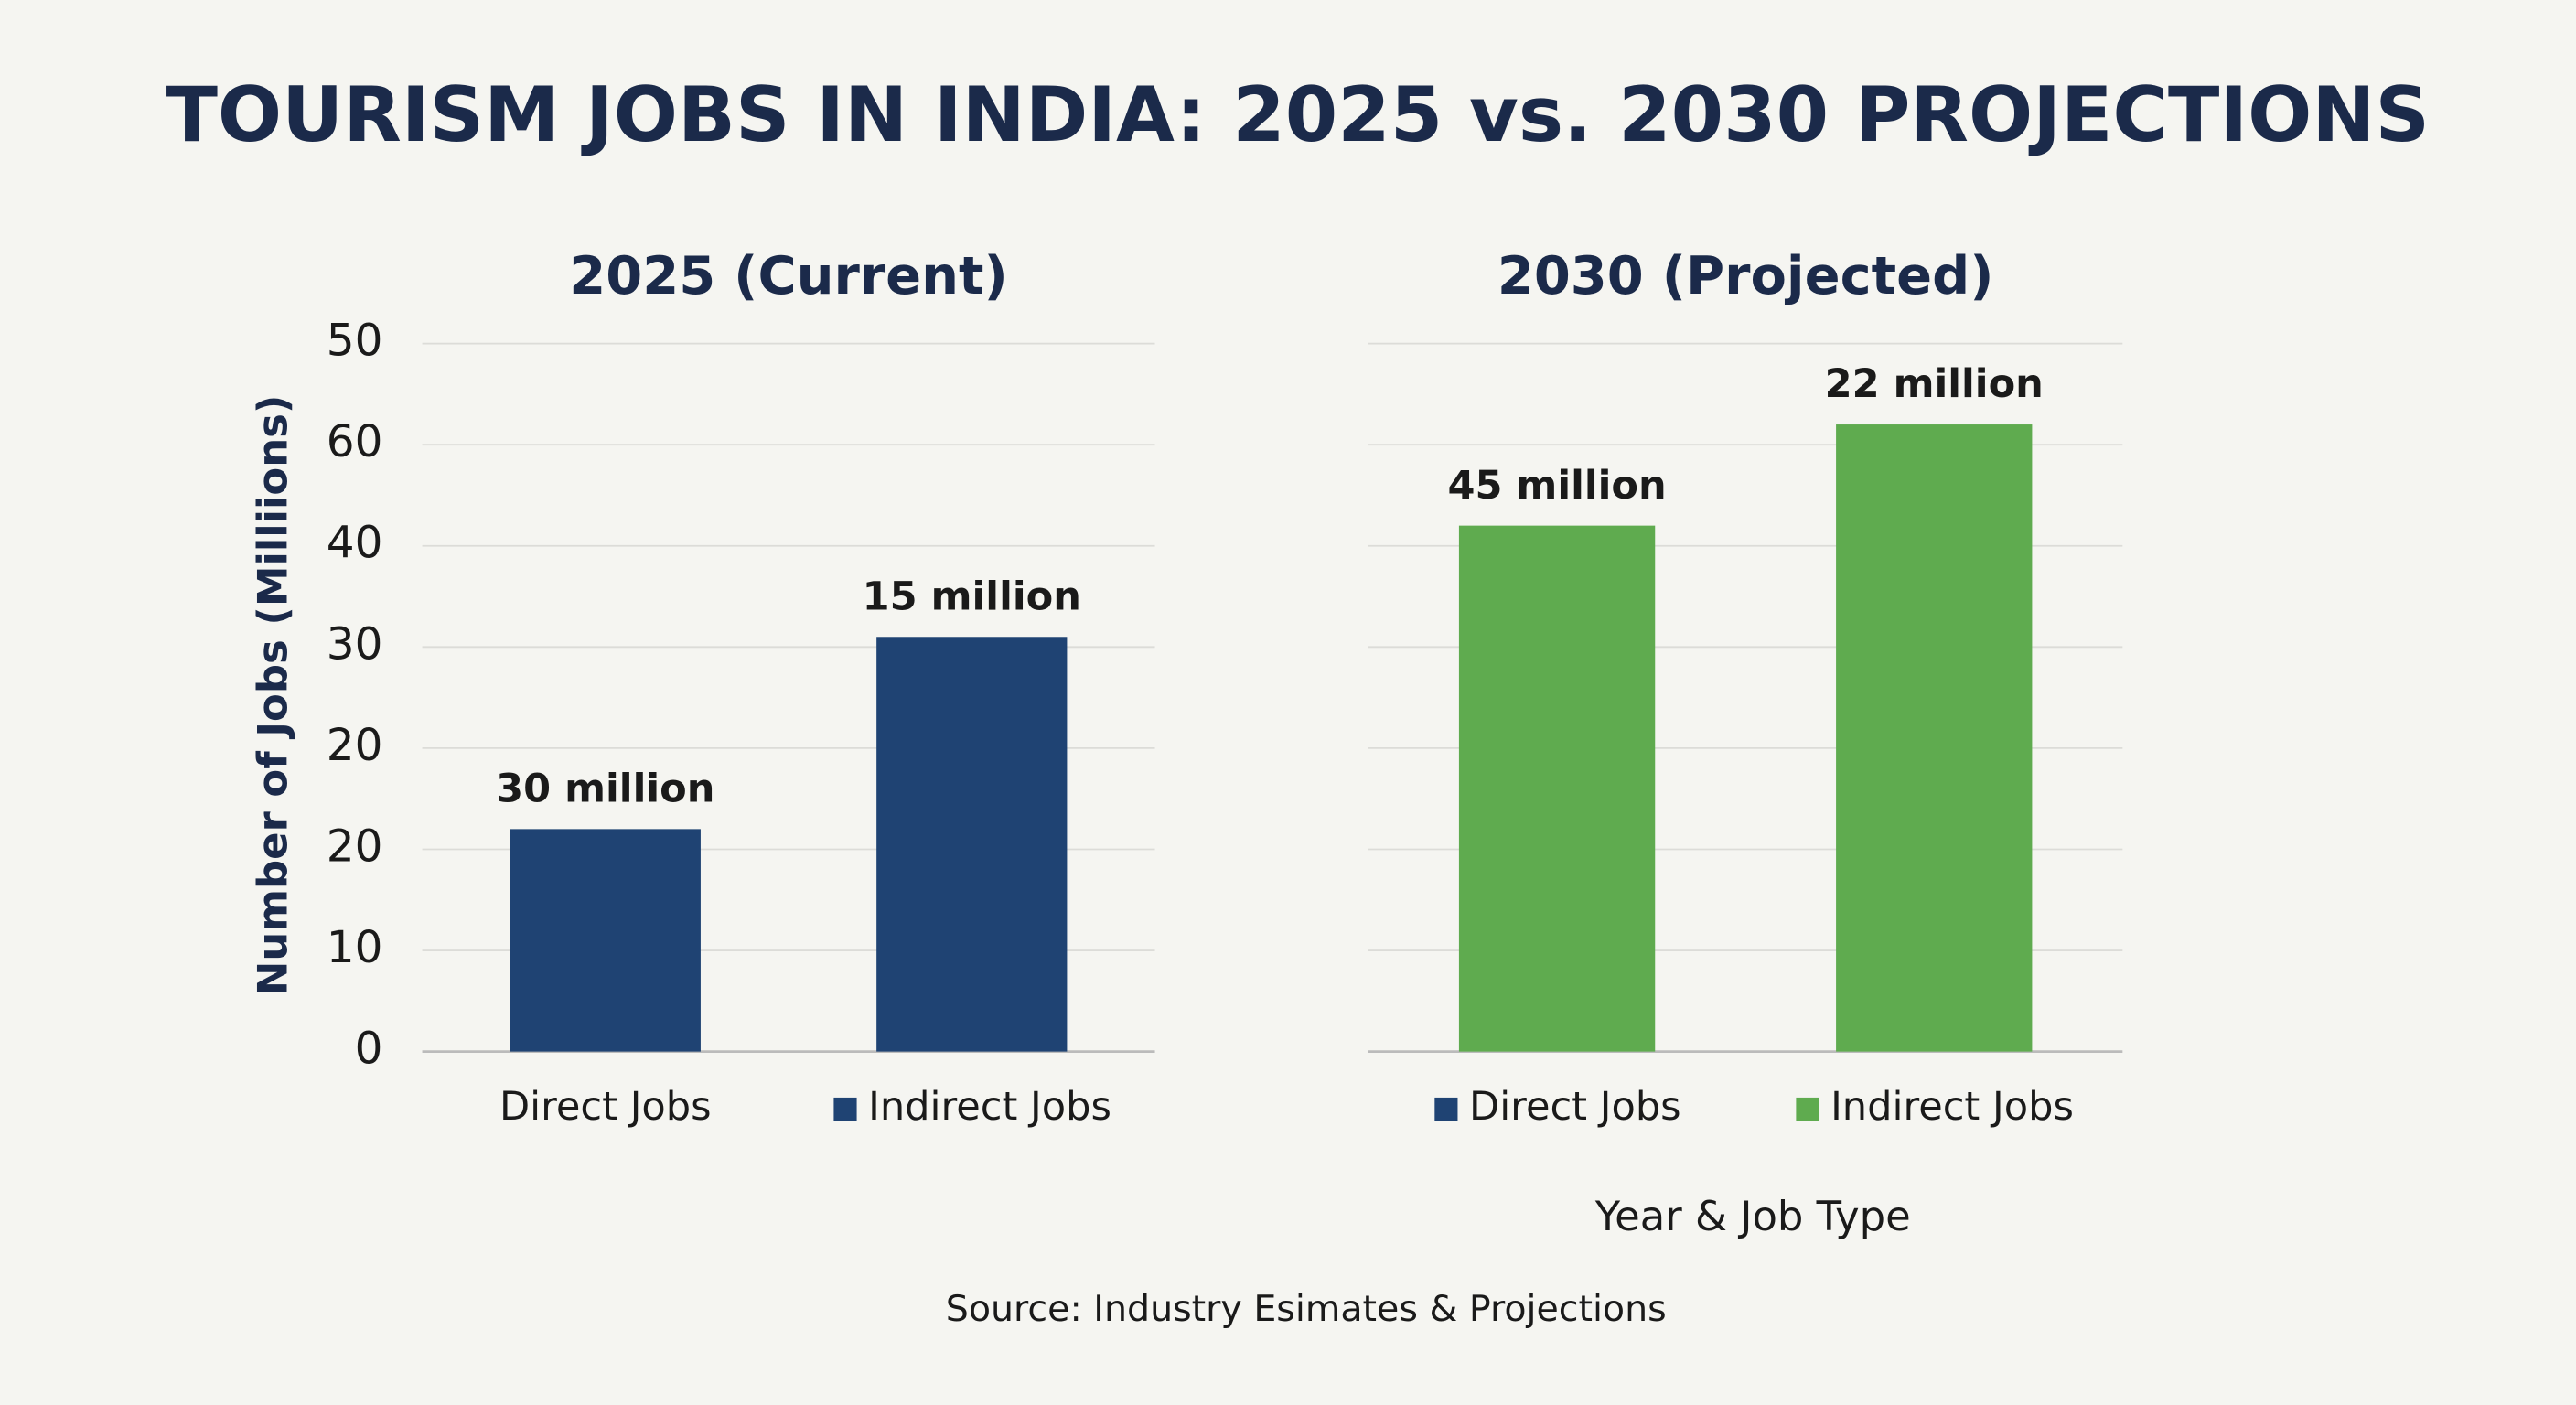  What do you see at coordinates (788, 275) in the screenshot?
I see `chart-title: 2025 (Current)` at bounding box center [788, 275].